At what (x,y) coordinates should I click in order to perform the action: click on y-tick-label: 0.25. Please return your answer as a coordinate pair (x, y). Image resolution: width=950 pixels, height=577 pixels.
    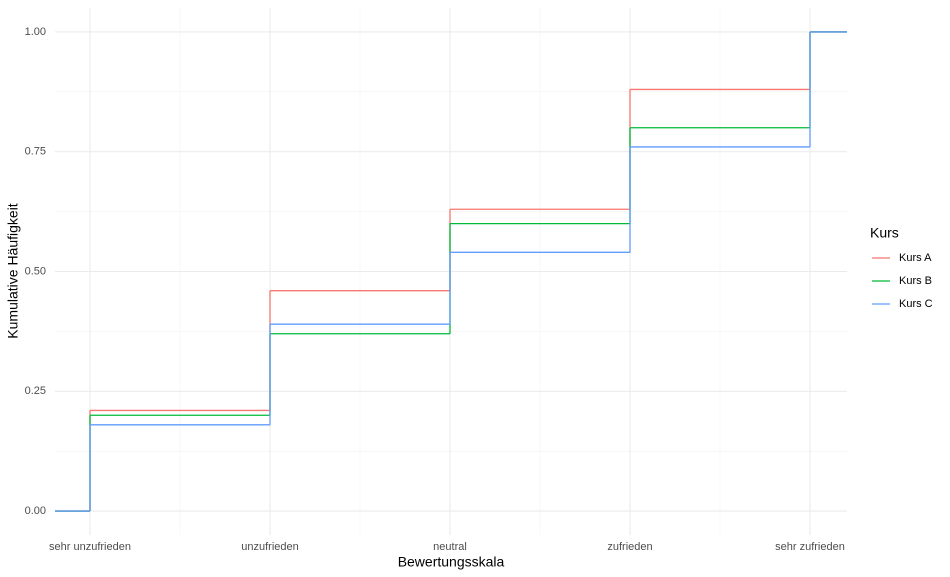
    Looking at the image, I should click on (35, 391).